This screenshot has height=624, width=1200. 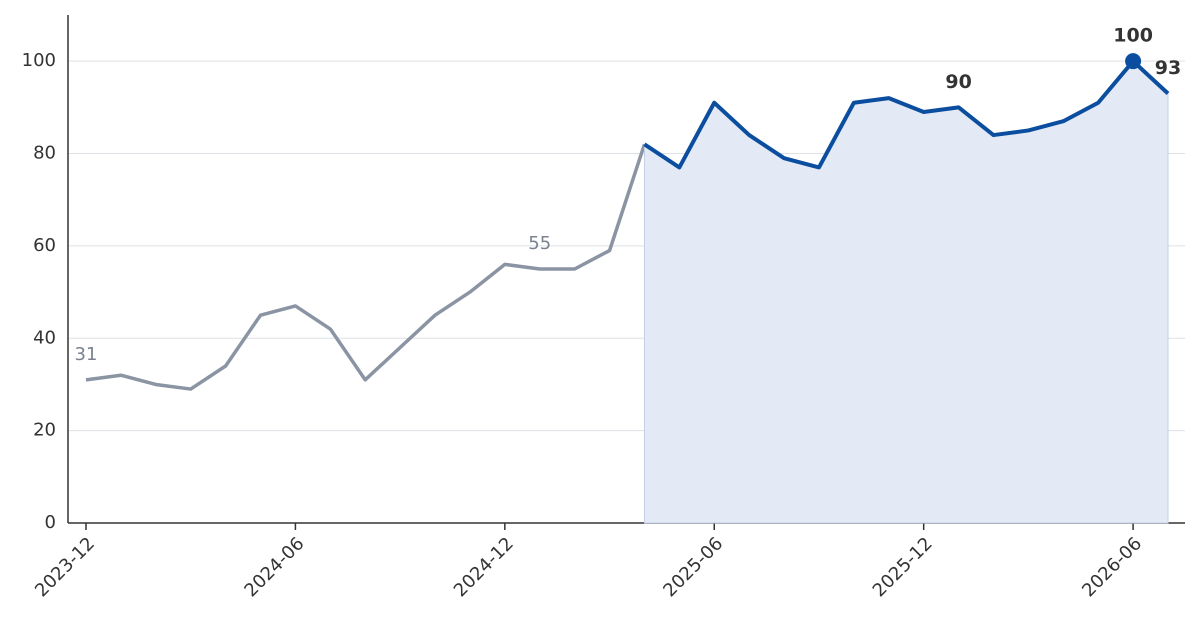 I want to click on y-tick-label: 40, so click(x=44, y=337).